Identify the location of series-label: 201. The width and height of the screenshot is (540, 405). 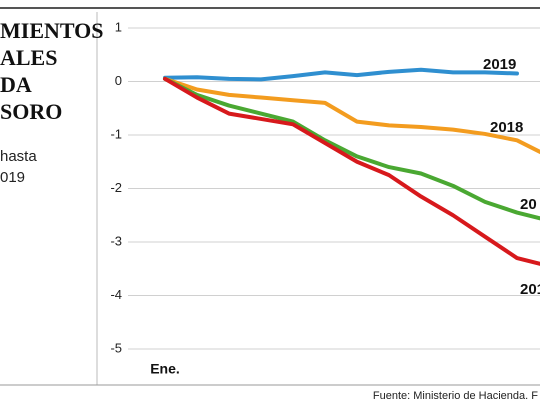
(530, 289).